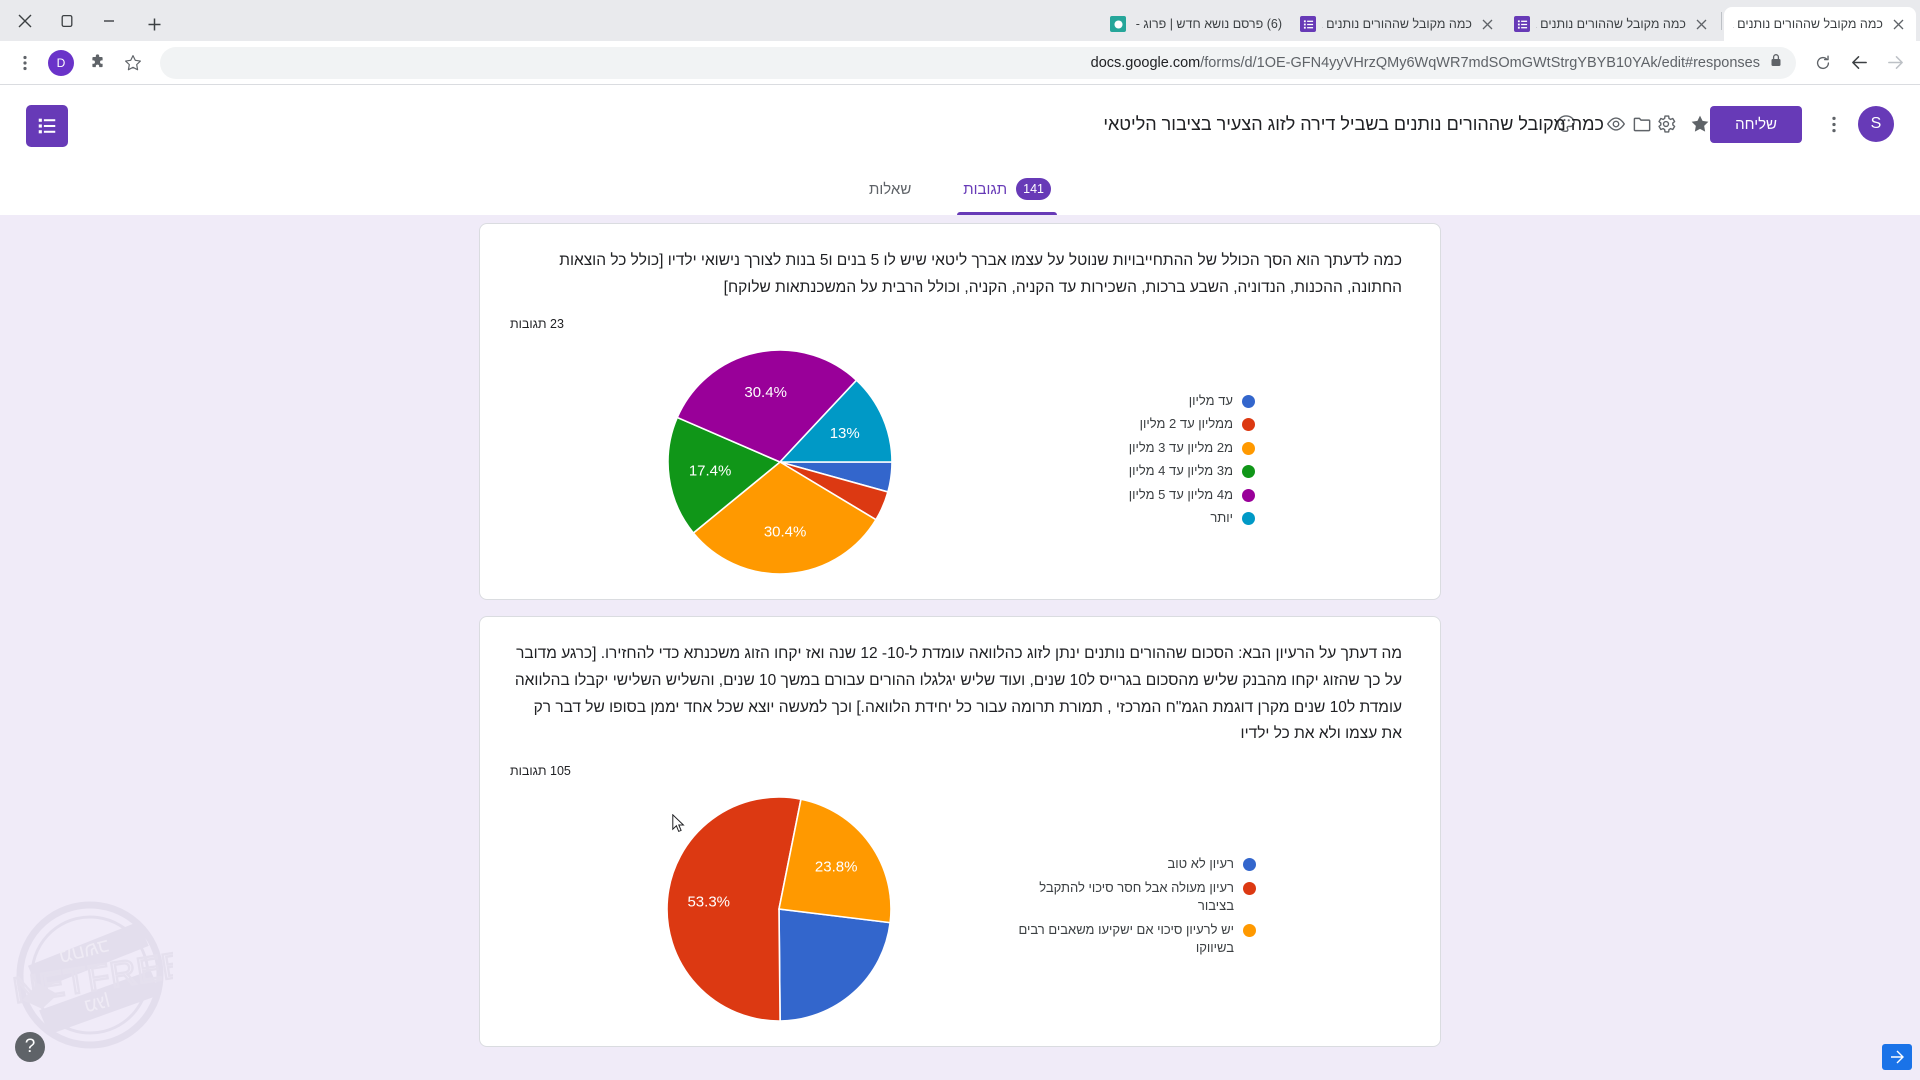 The height and width of the screenshot is (1080, 1920). I want to click on browser-tab-1: כמה מקובל שההורים נותנים בשב, so click(1820, 24).